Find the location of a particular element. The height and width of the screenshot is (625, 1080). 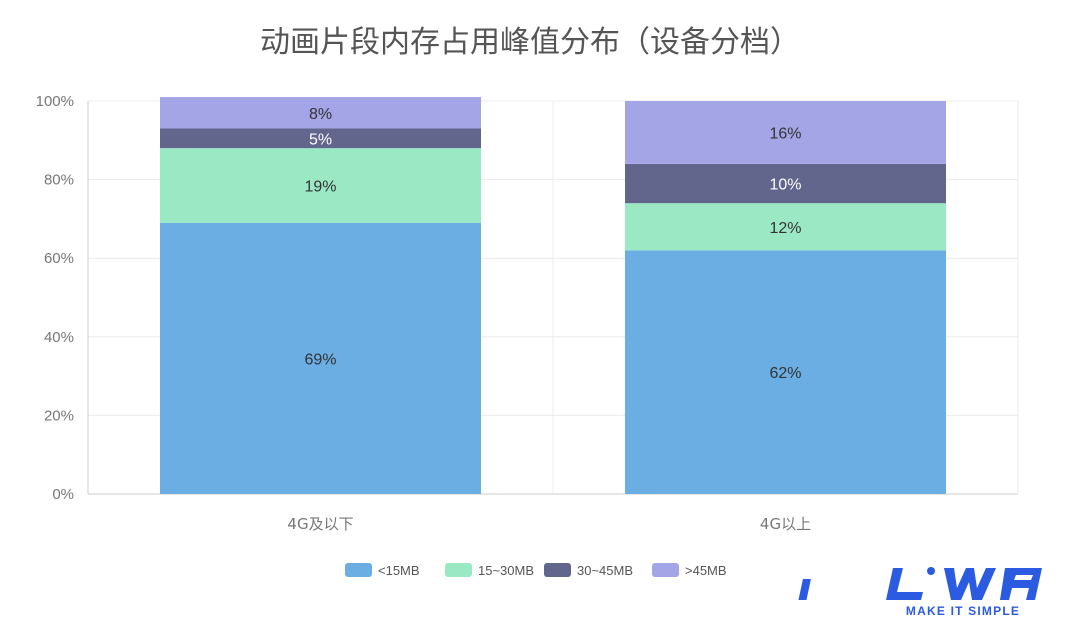

legend-label: <15MB is located at coordinates (399, 570).